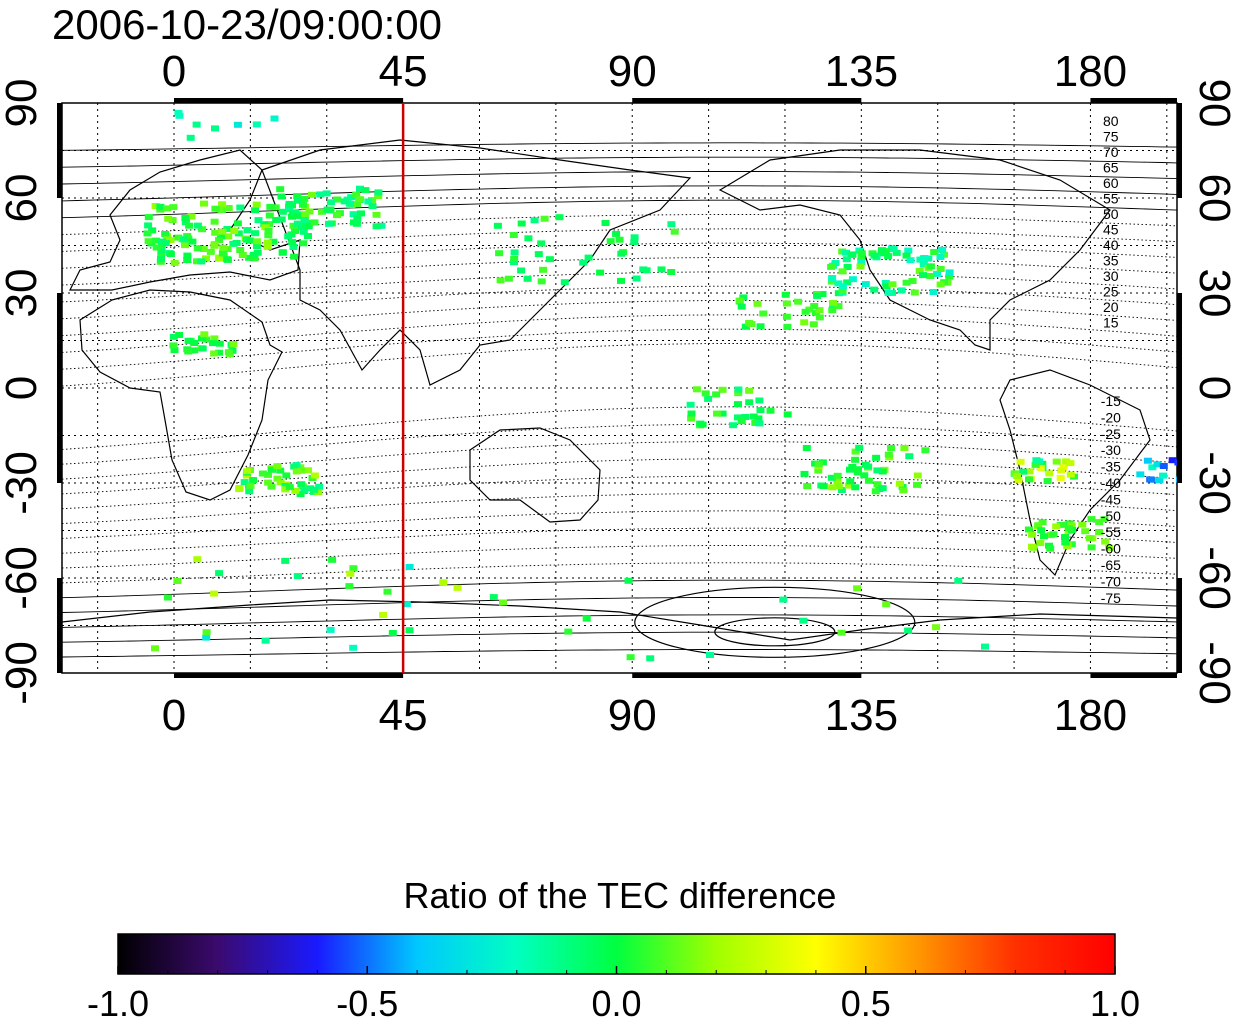 The width and height of the screenshot is (1240, 1024). What do you see at coordinates (403, 715) in the screenshot?
I see `longitude-tick-label: 45` at bounding box center [403, 715].